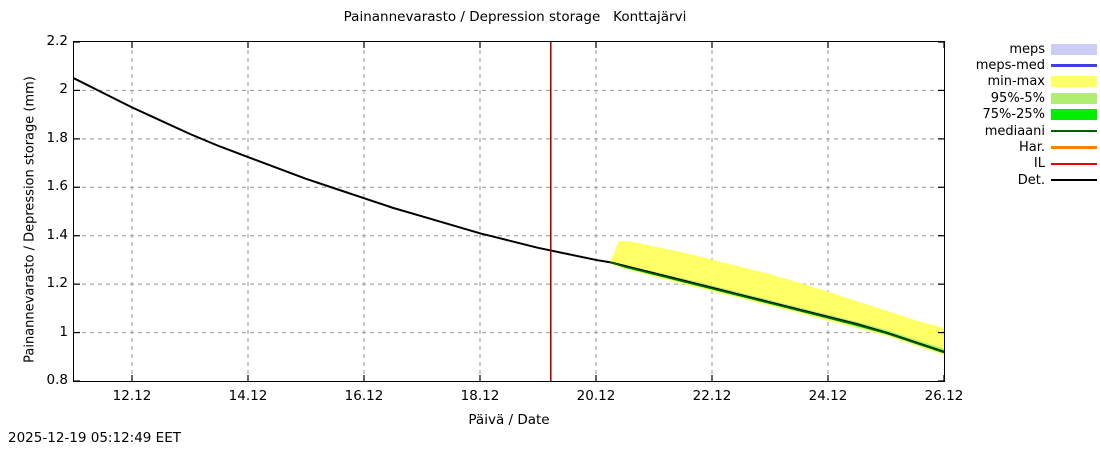 This screenshot has height=450, width=1100. What do you see at coordinates (57, 234) in the screenshot?
I see `y-tick-label: 1.4` at bounding box center [57, 234].